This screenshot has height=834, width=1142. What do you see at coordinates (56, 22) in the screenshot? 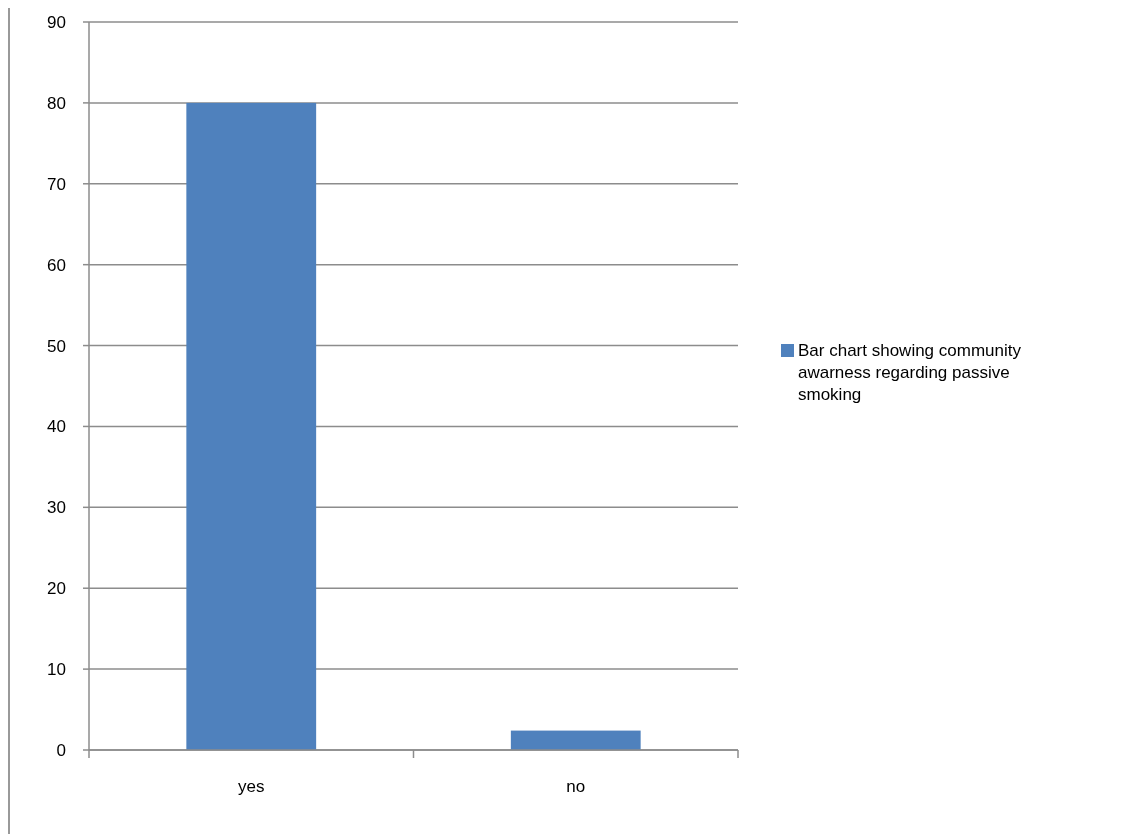
I see `y-tick-label: 90` at bounding box center [56, 22].